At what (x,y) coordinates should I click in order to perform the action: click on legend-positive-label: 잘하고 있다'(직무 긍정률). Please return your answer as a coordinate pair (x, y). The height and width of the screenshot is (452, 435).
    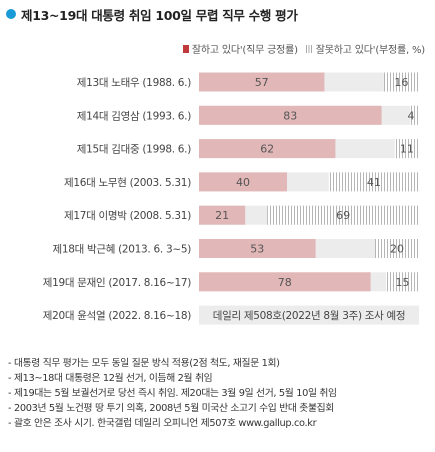
    Looking at the image, I should click on (244, 50).